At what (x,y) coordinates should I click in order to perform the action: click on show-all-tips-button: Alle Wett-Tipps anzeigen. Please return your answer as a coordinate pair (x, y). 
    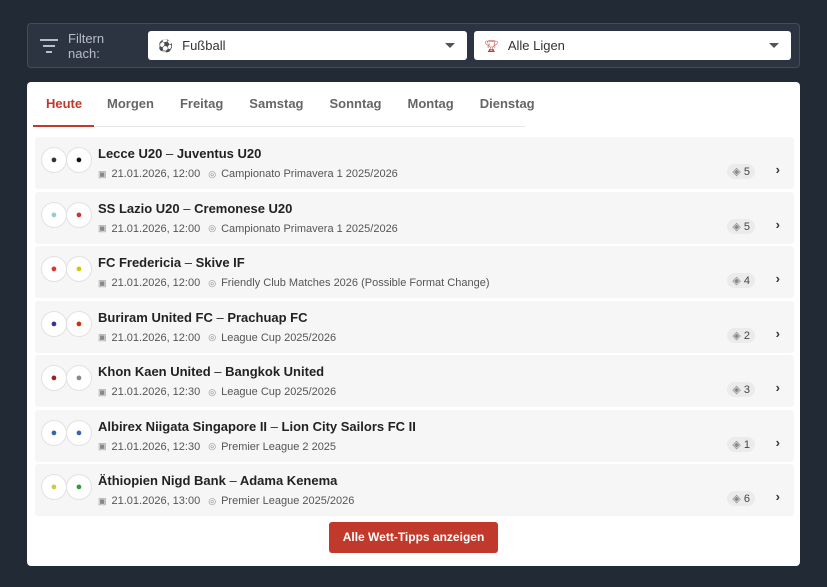
    Looking at the image, I should click on (413, 537).